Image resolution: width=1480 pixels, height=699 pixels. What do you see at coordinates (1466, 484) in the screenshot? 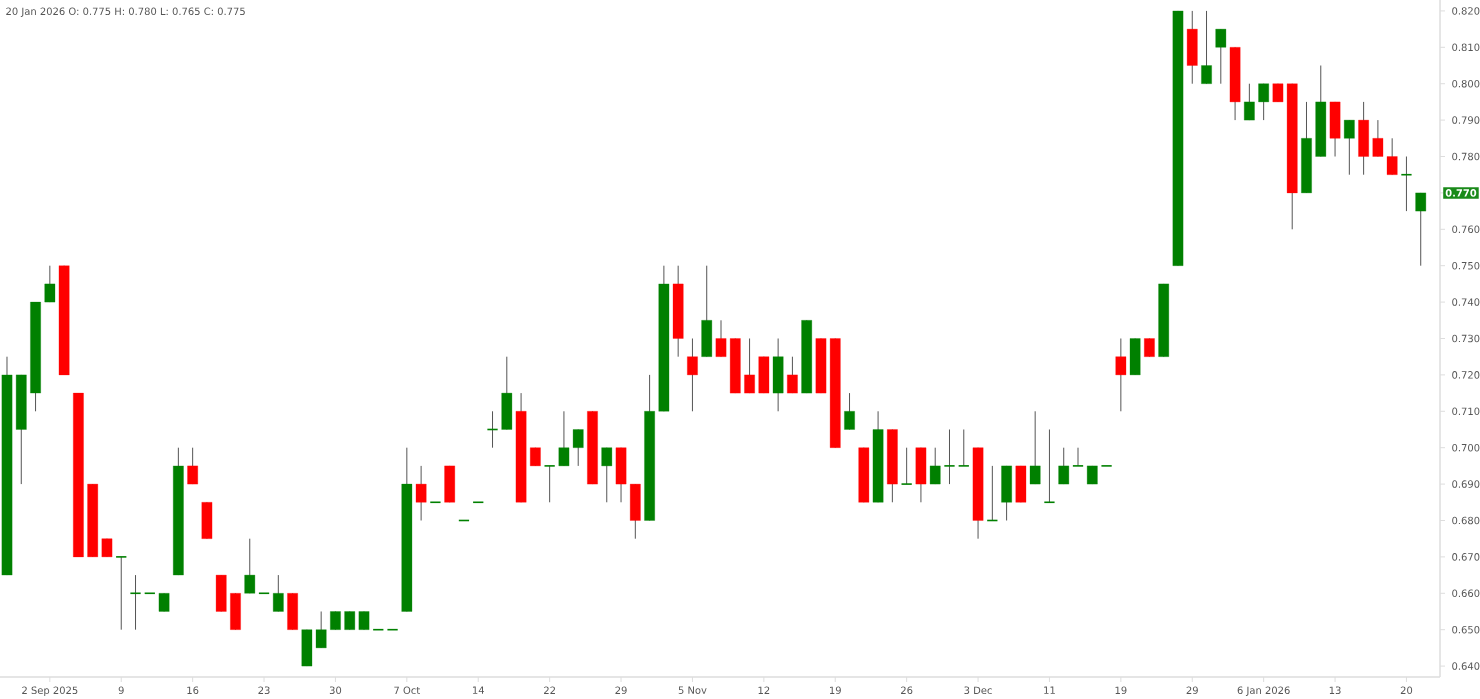
I see `y-tick-label: 0.690` at bounding box center [1466, 484].